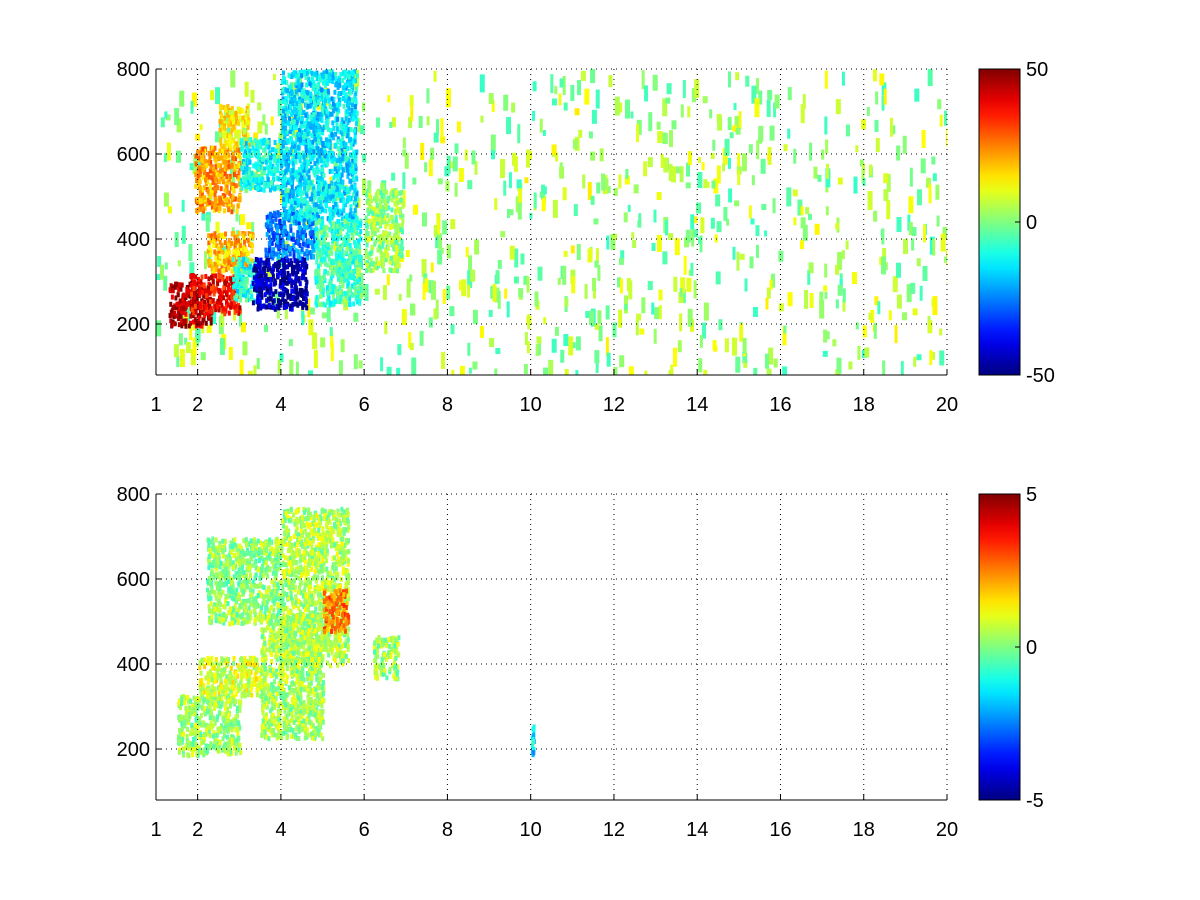  Describe the element at coordinates (197, 405) in the screenshot. I see `x-tick-label: 2` at that location.